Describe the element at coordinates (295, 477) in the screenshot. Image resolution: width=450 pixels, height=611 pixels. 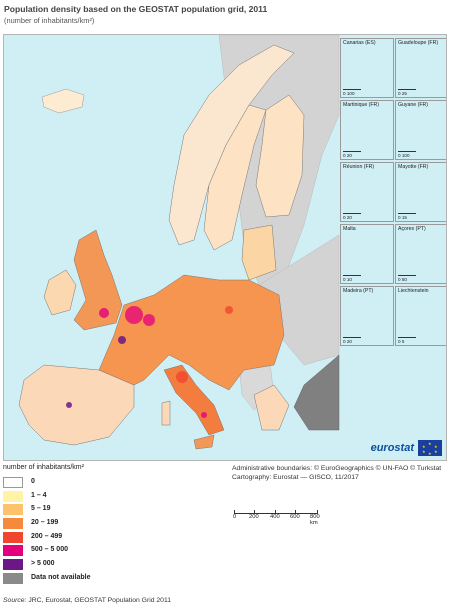
I see `credits-cartography: Cartography: Eurostat — GISCO, 11/2017` at that location.